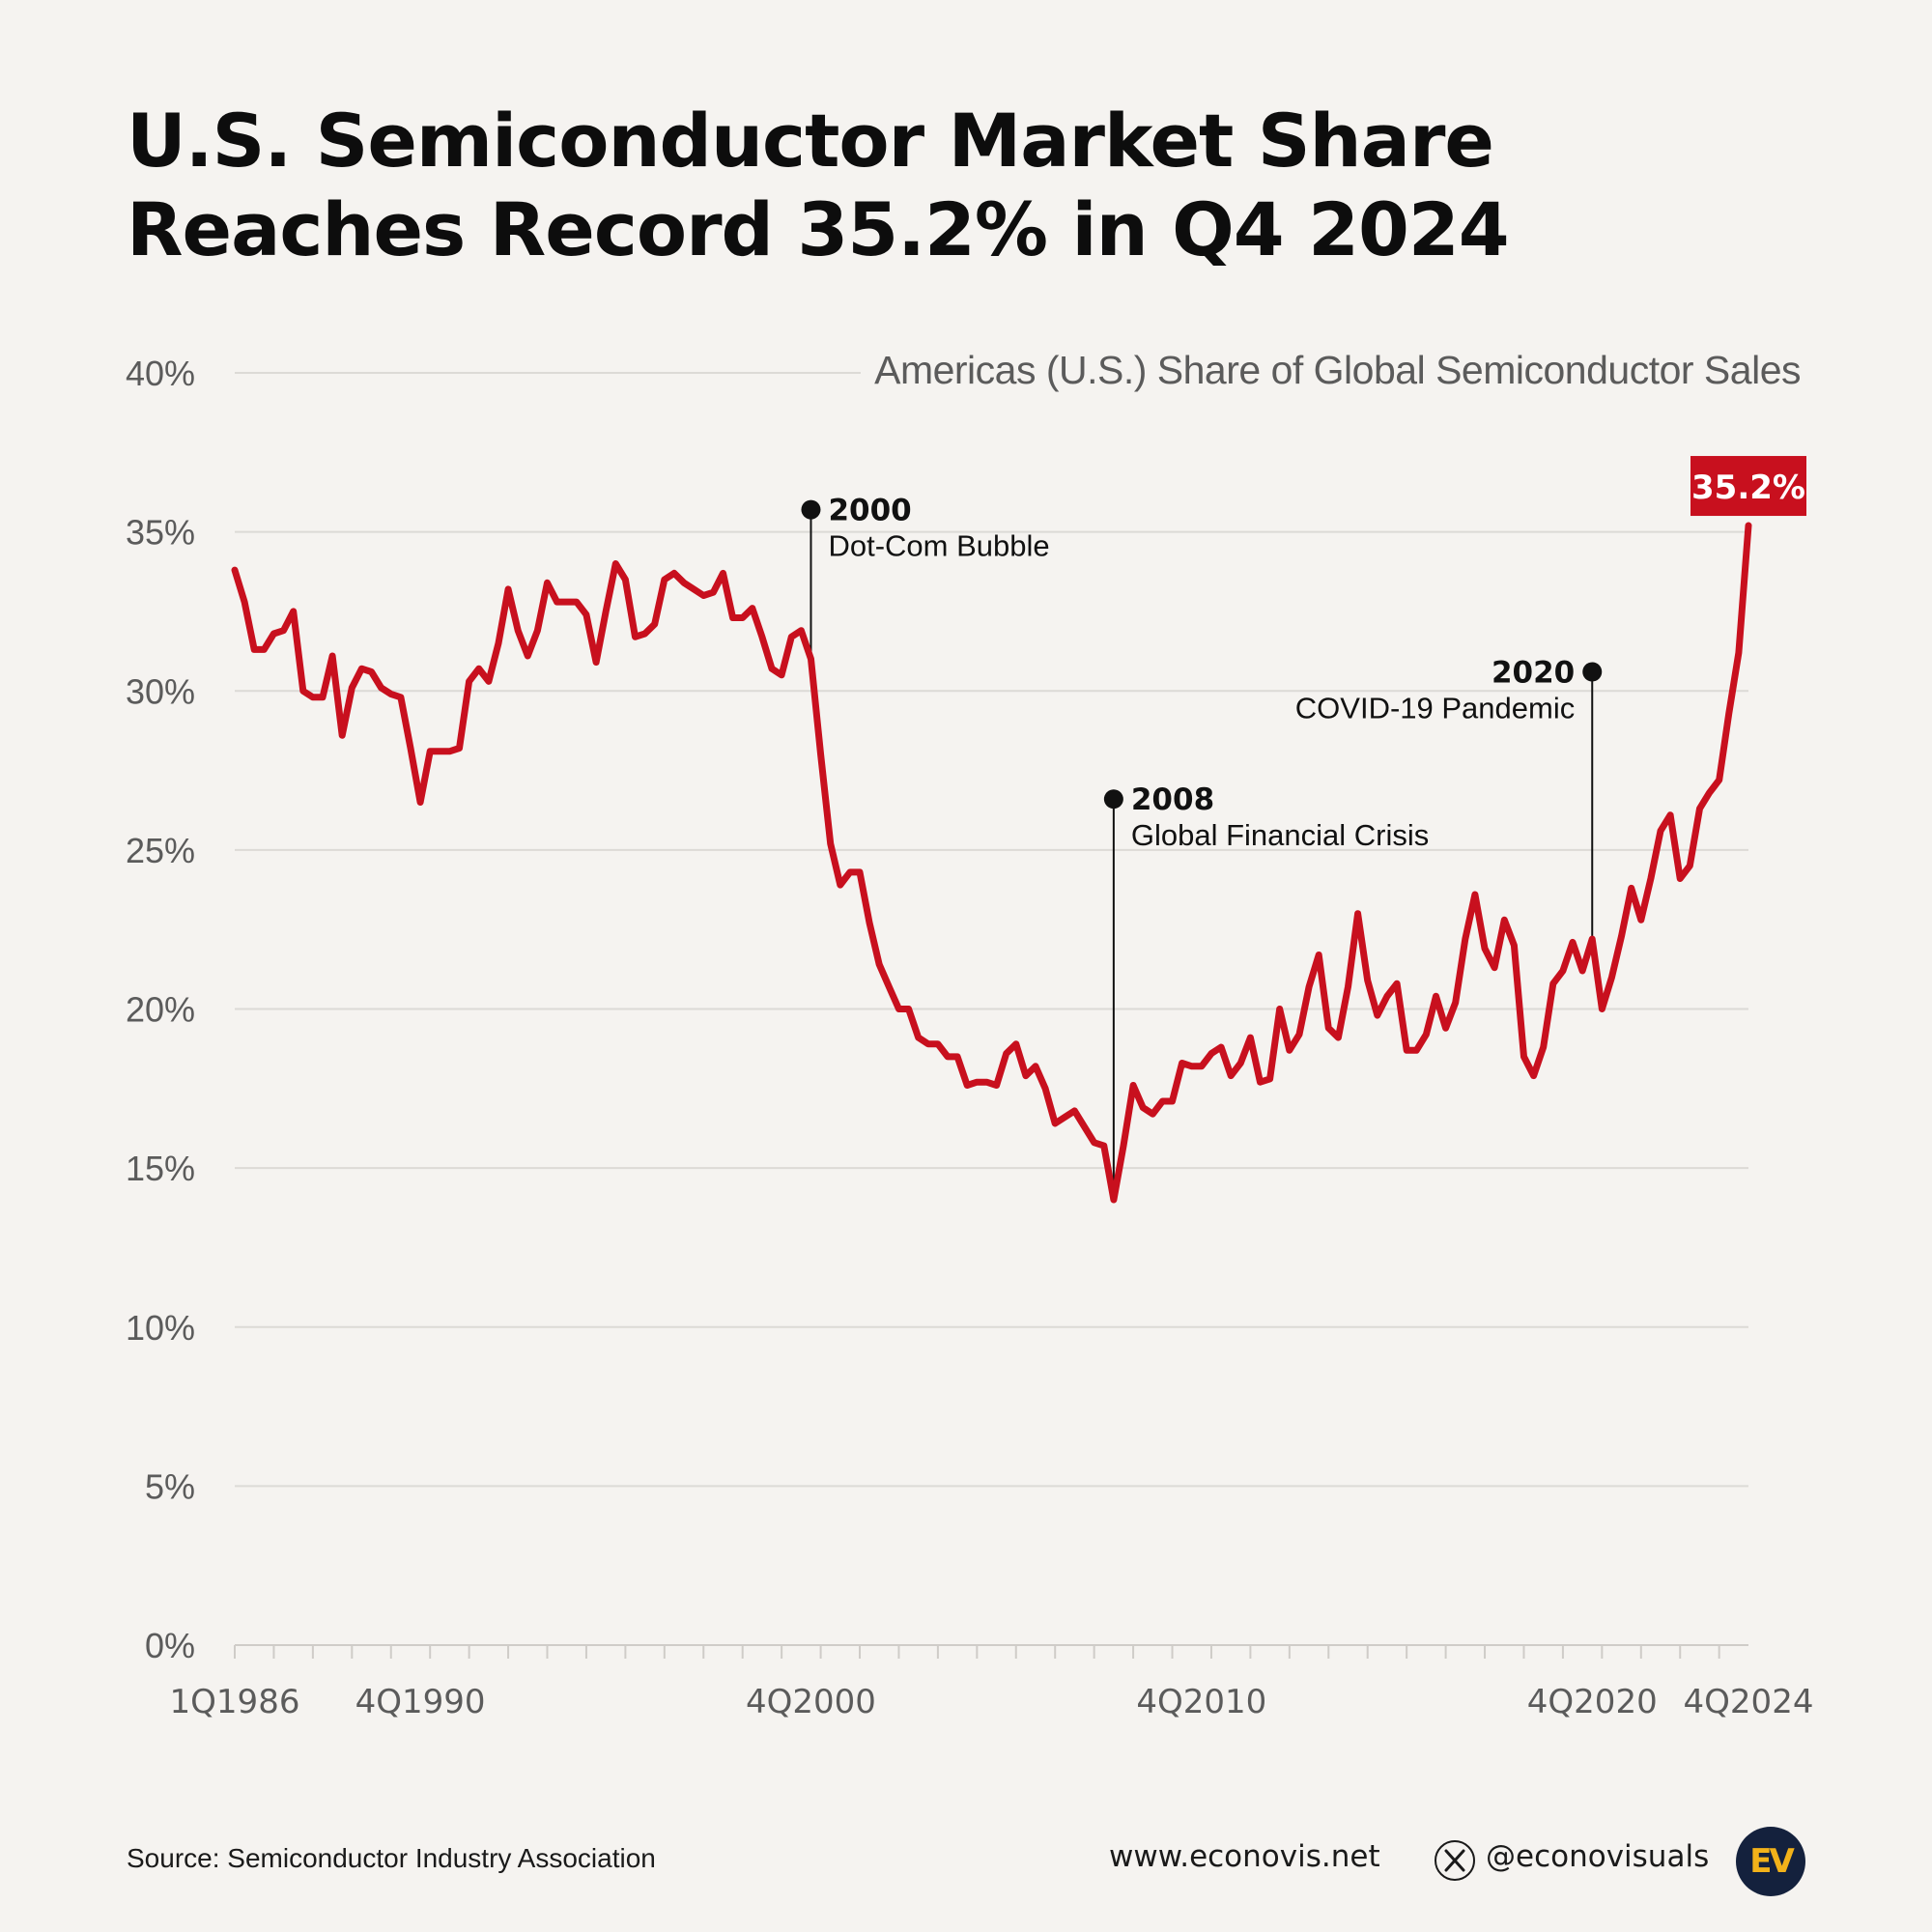 Image resolution: width=1932 pixels, height=1932 pixels. What do you see at coordinates (818, 229) in the screenshot?
I see `title-line-2: Reaches Record 35.2% in Q4 2024` at bounding box center [818, 229].